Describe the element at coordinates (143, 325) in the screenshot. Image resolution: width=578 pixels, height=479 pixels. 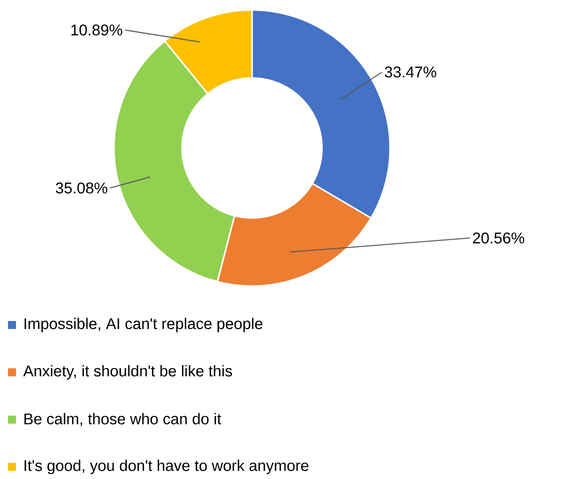
I see `legend-label: Impossible, AI can't replace people` at that location.